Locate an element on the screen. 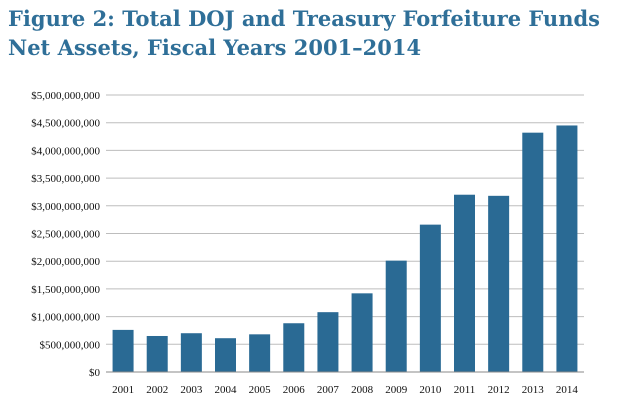 The image size is (618, 409). y-tick-label: $1,000,000,000 is located at coordinates (65, 318).